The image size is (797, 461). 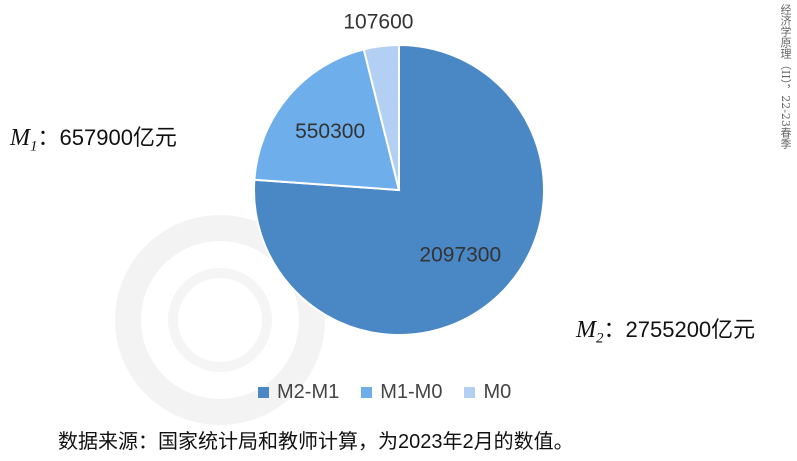 I want to click on legend-label-m2-m1: M2-M1, so click(x=308, y=391).